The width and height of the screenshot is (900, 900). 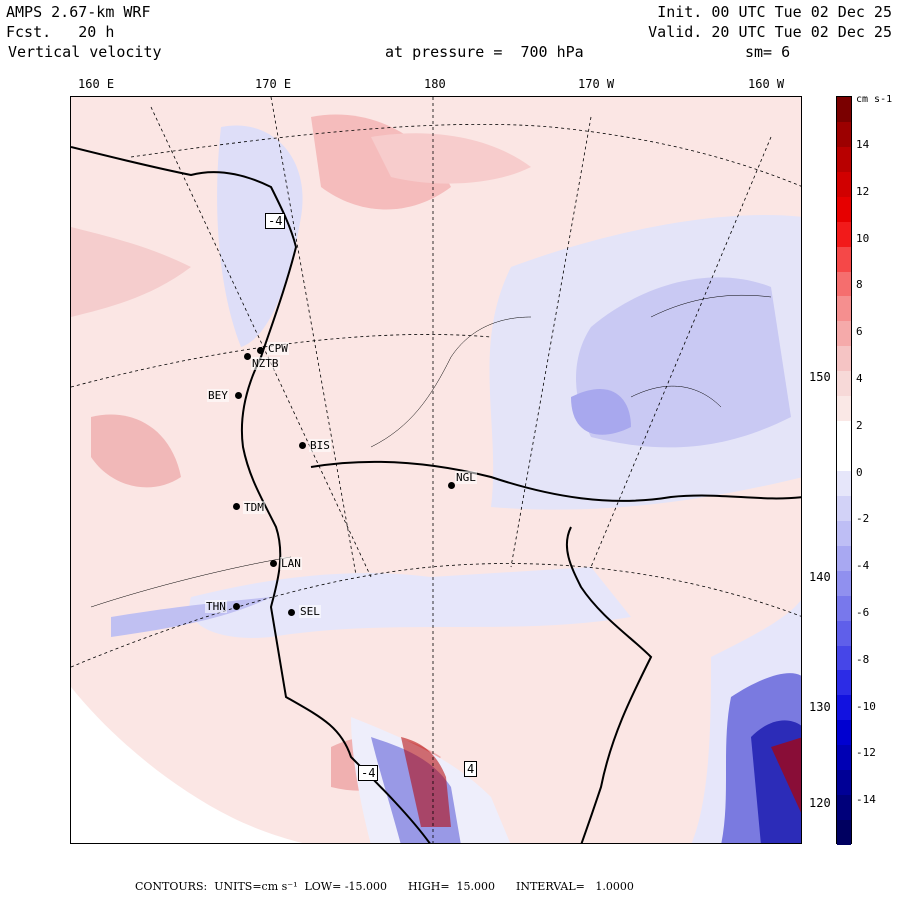 I want to click on colorbar-tick-label: 14, so click(x=863, y=144).